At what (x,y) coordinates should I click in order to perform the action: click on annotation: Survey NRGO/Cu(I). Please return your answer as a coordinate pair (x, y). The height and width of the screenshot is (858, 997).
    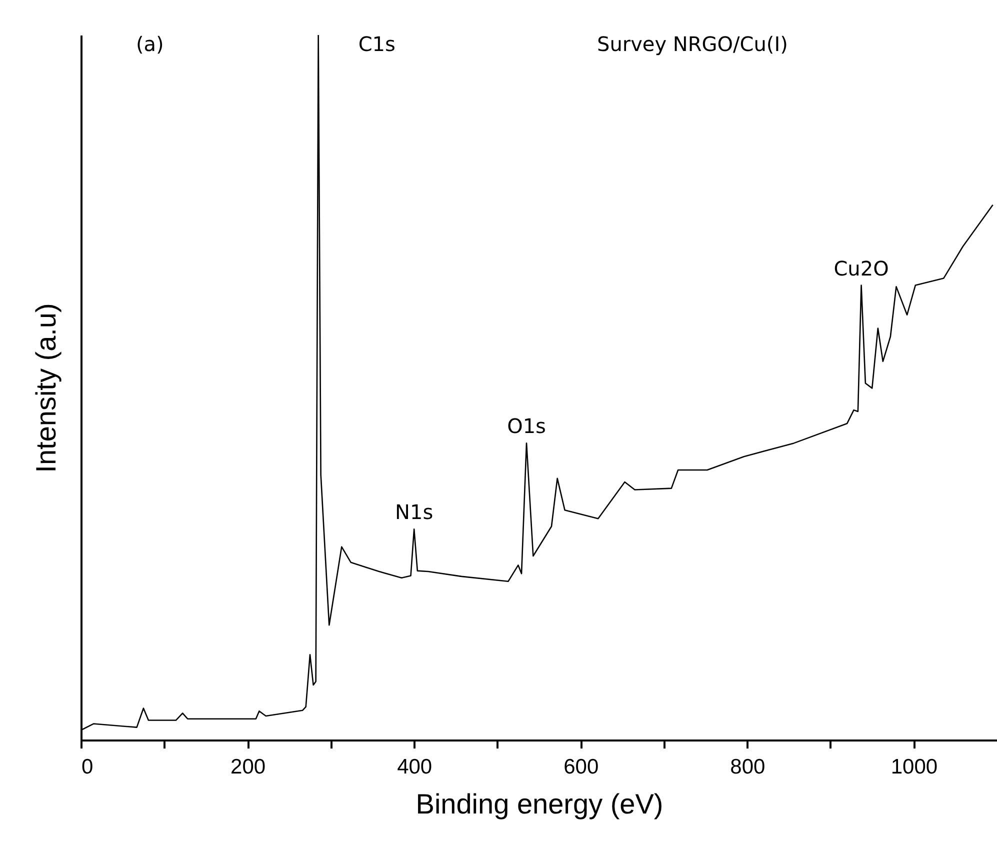
    Looking at the image, I should click on (692, 44).